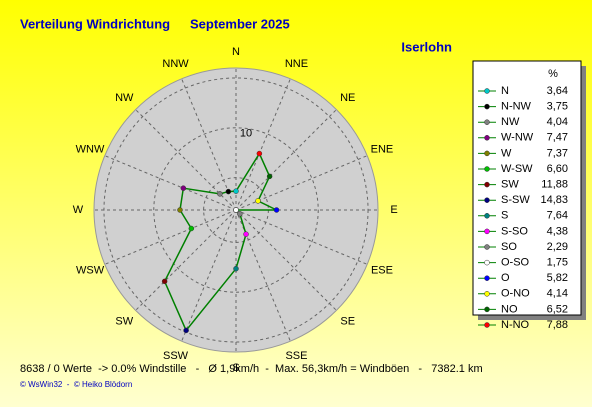 Image resolution: width=592 pixels, height=407 pixels. Describe the element at coordinates (393, 210) in the screenshot. I see `axis-label: E` at that location.